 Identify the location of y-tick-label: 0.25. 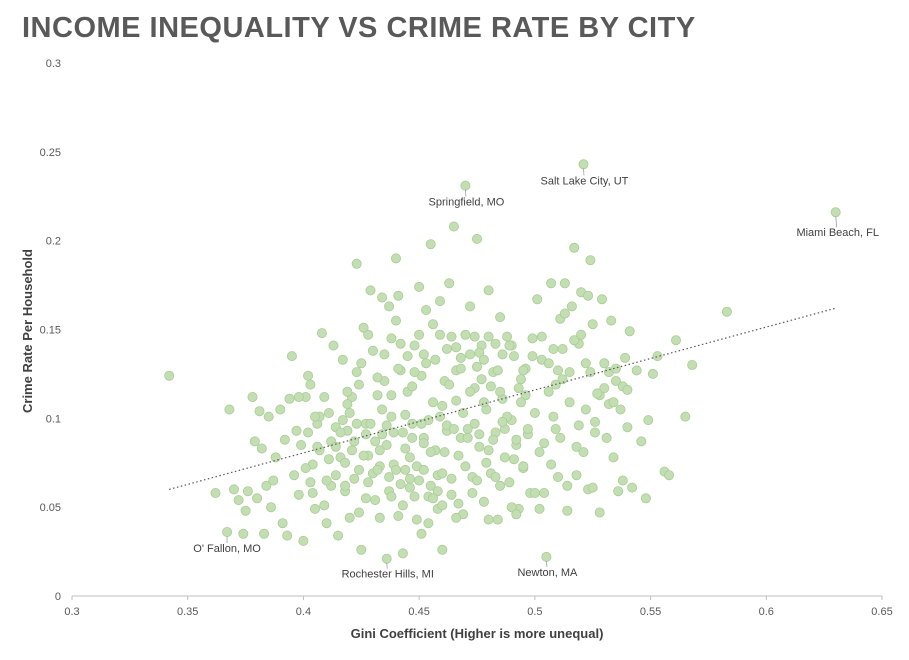
(50, 153).